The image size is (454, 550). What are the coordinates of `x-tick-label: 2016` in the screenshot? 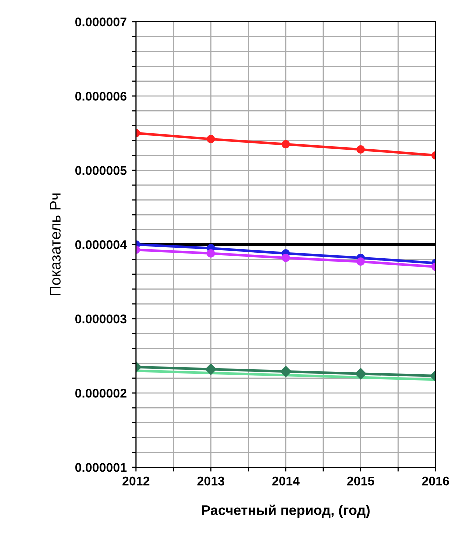 It's located at (436, 481).